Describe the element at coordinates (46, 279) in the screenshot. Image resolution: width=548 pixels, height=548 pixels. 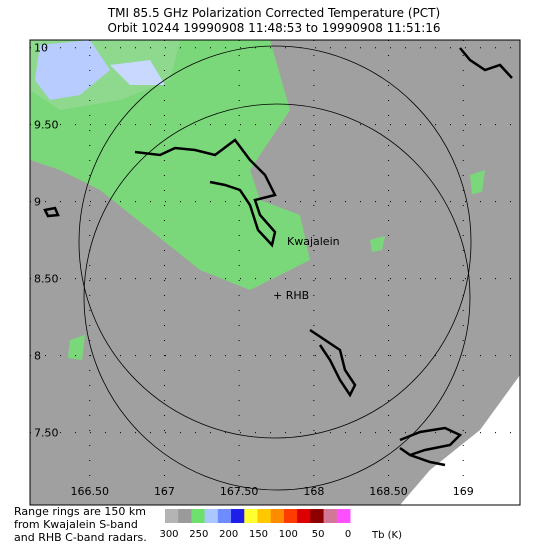
I see `lat-label: 8.50` at that location.